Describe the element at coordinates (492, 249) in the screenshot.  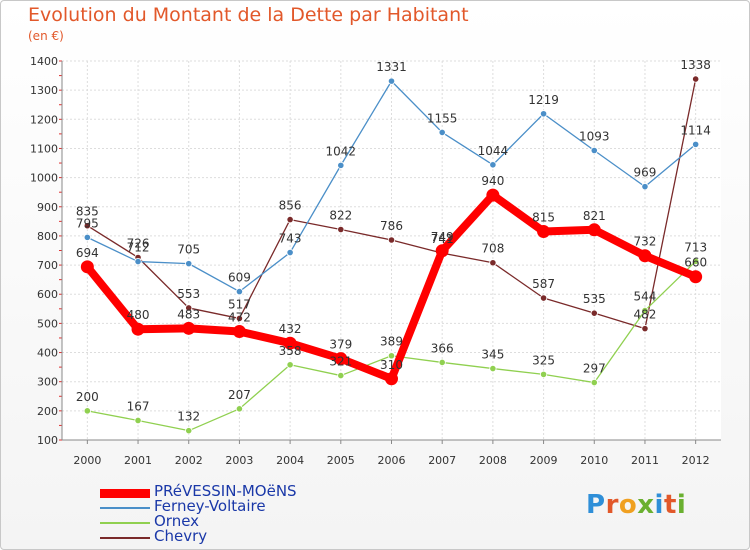
I see `data-label: 708` at that location.